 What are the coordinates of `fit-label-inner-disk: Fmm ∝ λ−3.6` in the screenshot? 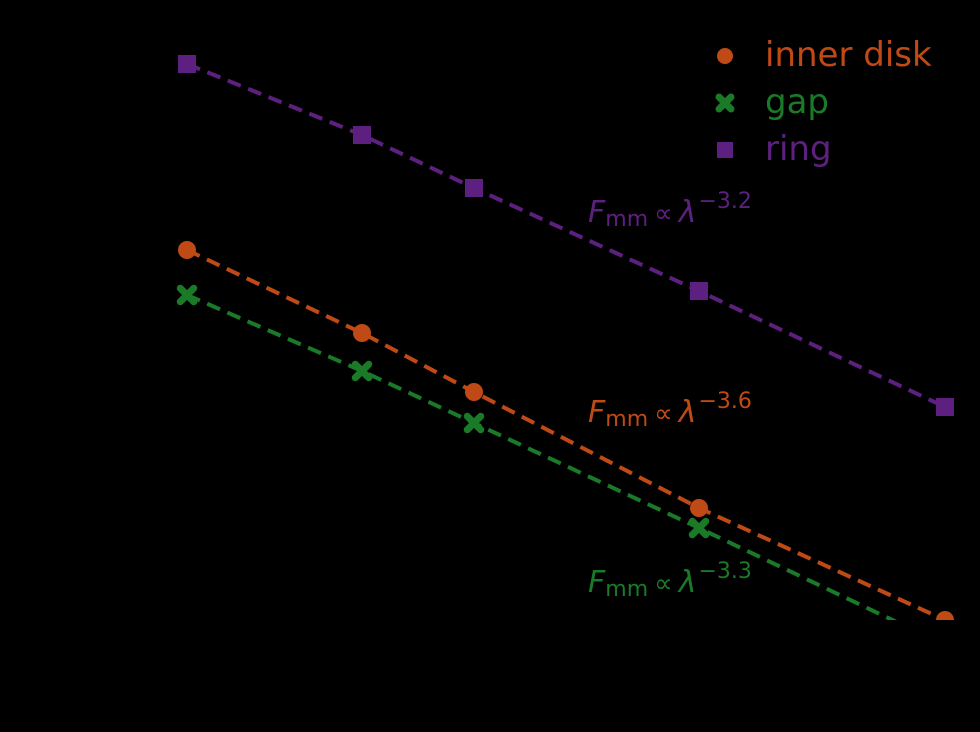 It's located at (670, 410).